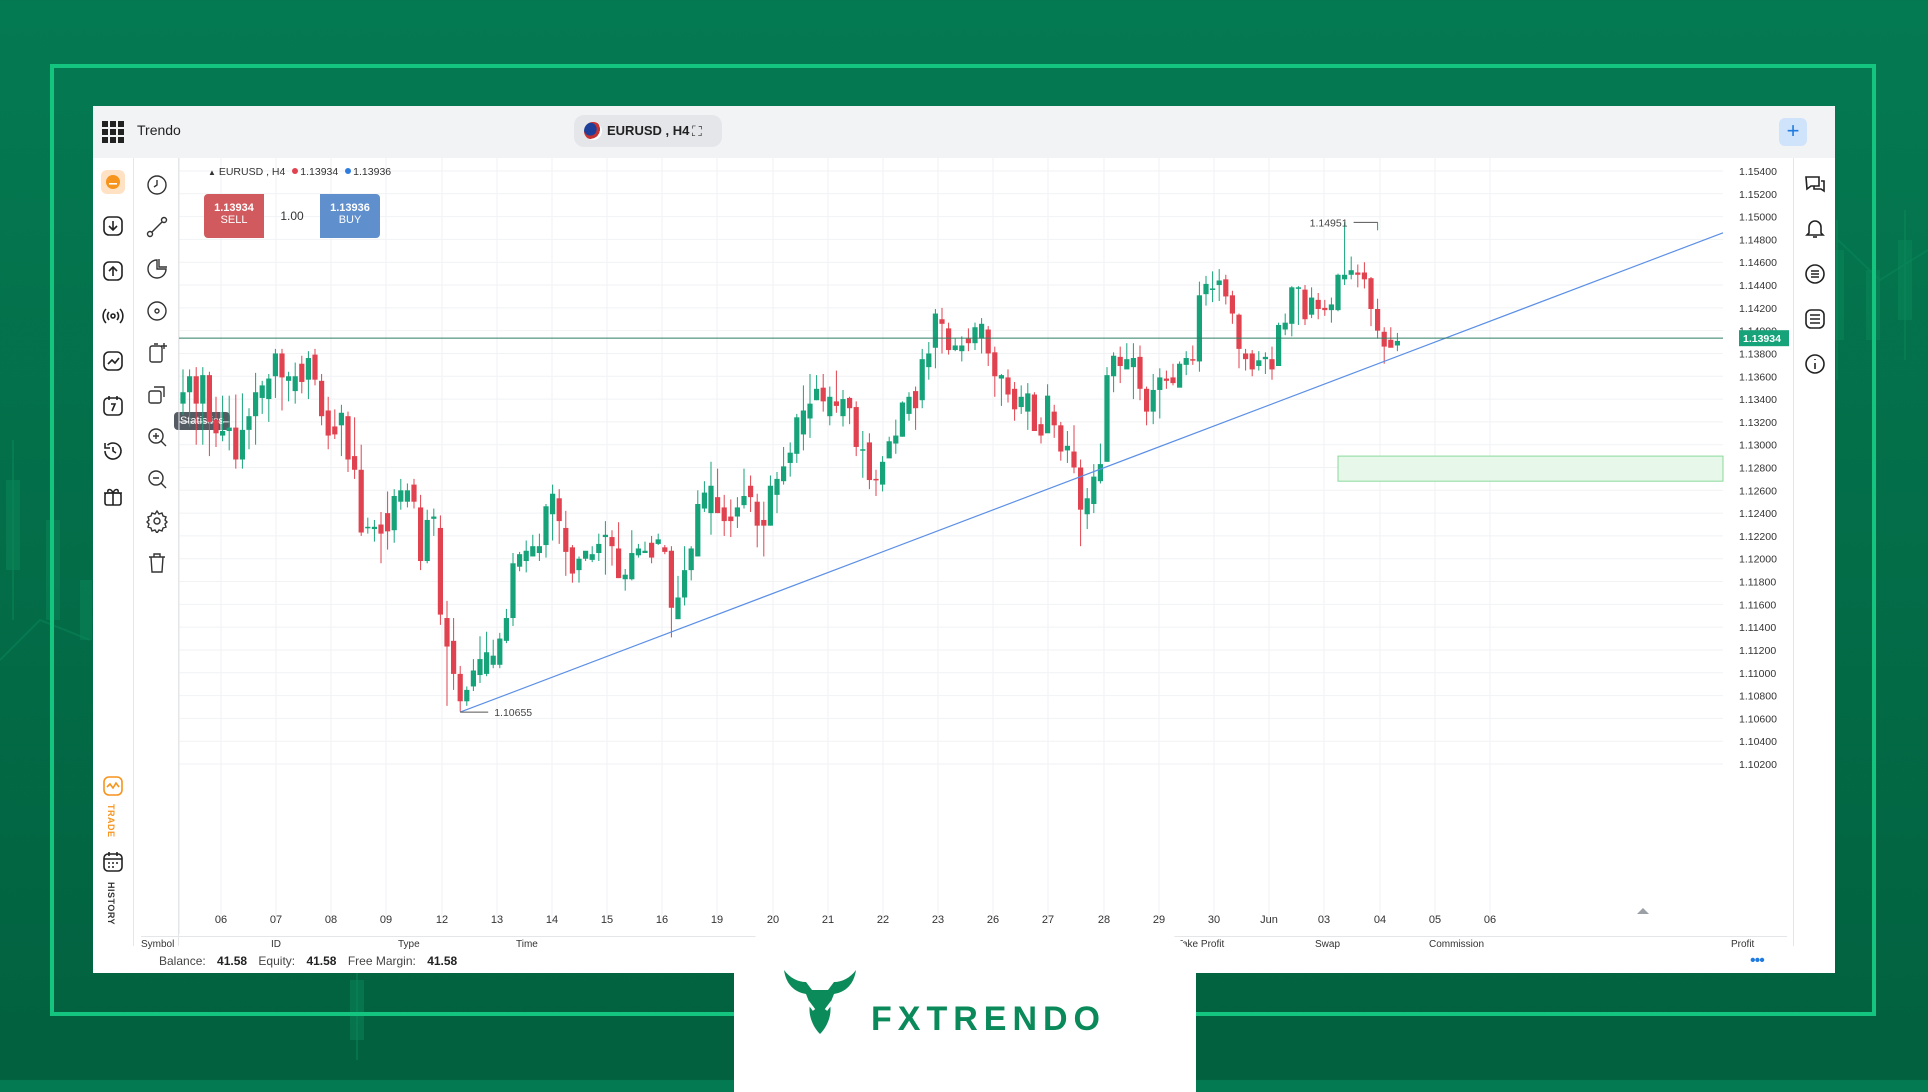  Describe the element at coordinates (113, 786) in the screenshot. I see `trade-icon` at that location.